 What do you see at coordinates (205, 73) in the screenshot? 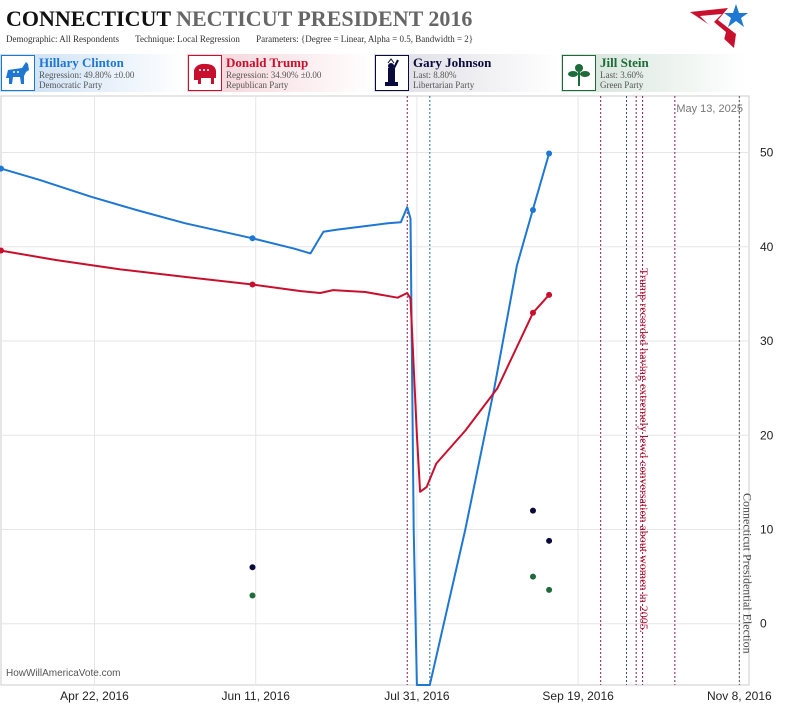
I see `elephant-icon` at bounding box center [205, 73].